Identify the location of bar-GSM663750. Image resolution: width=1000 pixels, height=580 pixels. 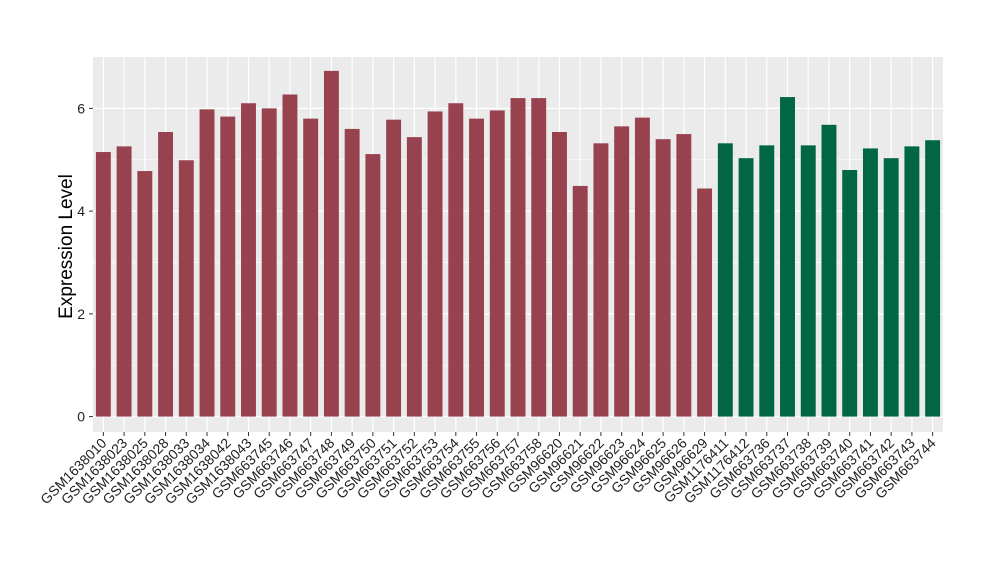
(373, 285).